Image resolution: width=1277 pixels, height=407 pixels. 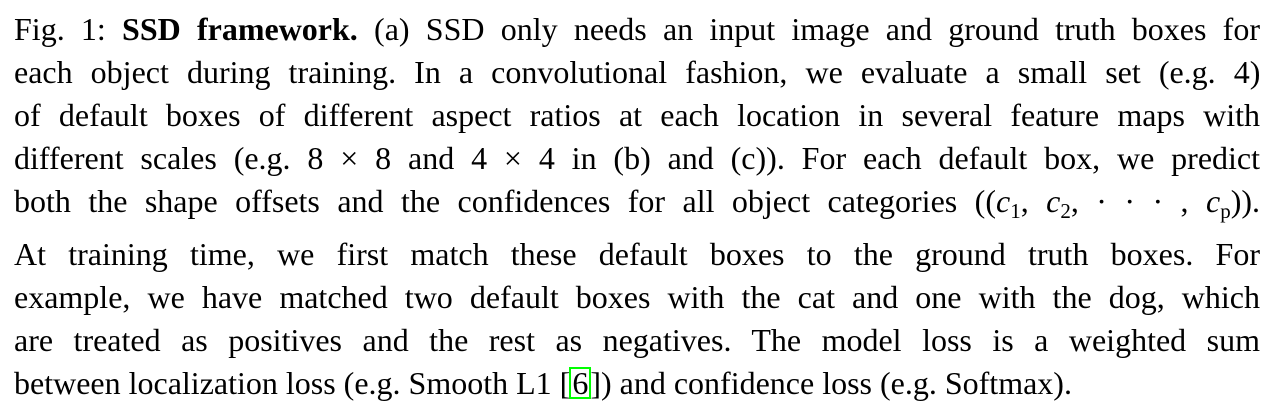 What do you see at coordinates (1065, 211) in the screenshot?
I see `math-c2-sub: 2` at bounding box center [1065, 211].